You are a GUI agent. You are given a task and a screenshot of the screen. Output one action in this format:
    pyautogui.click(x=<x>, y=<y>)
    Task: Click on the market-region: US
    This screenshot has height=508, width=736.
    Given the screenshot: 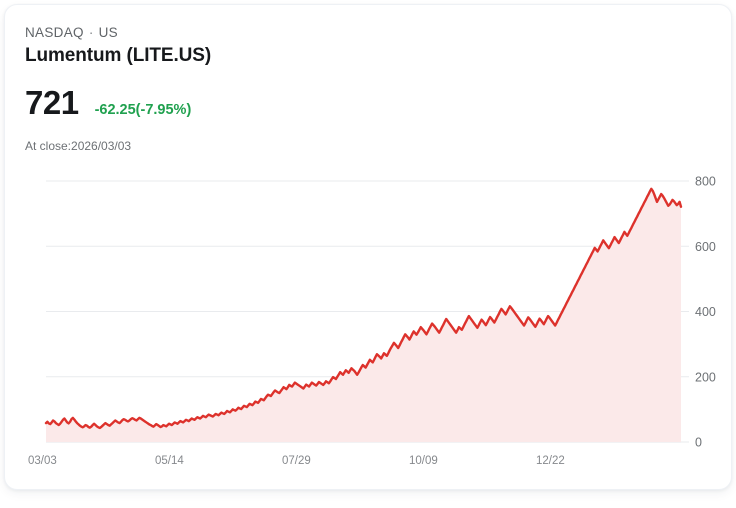 What is the action you would take?
    pyautogui.click(x=108, y=32)
    